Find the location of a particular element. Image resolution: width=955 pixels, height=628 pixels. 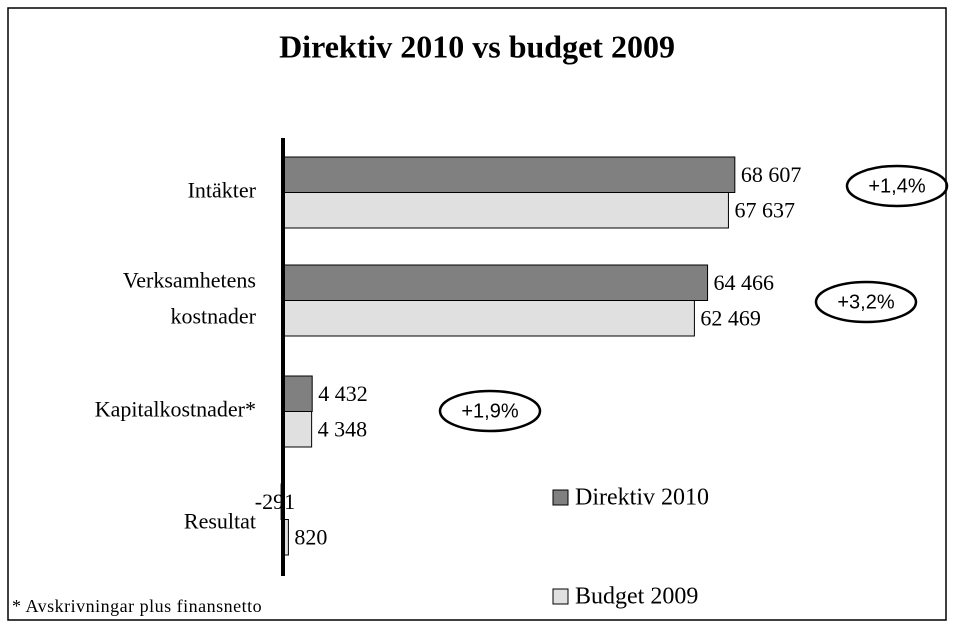

value-label: 62 469 is located at coordinates (730, 317).